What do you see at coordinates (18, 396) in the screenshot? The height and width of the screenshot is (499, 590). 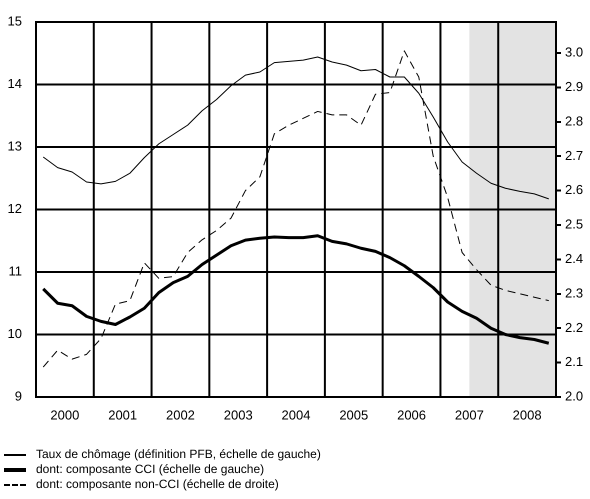 I see `y-tick-label: 9` at bounding box center [18, 396].